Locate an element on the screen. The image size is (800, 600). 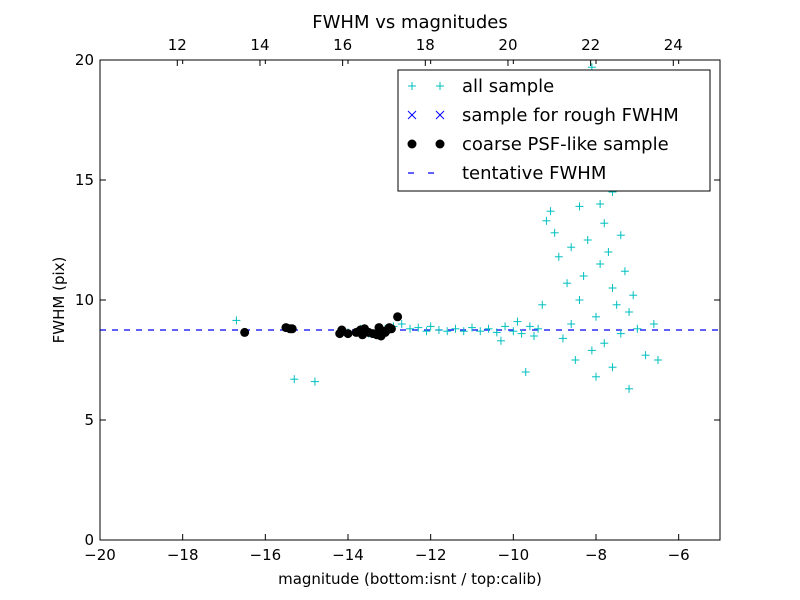
x-tick-label: −20 is located at coordinates (100, 555).